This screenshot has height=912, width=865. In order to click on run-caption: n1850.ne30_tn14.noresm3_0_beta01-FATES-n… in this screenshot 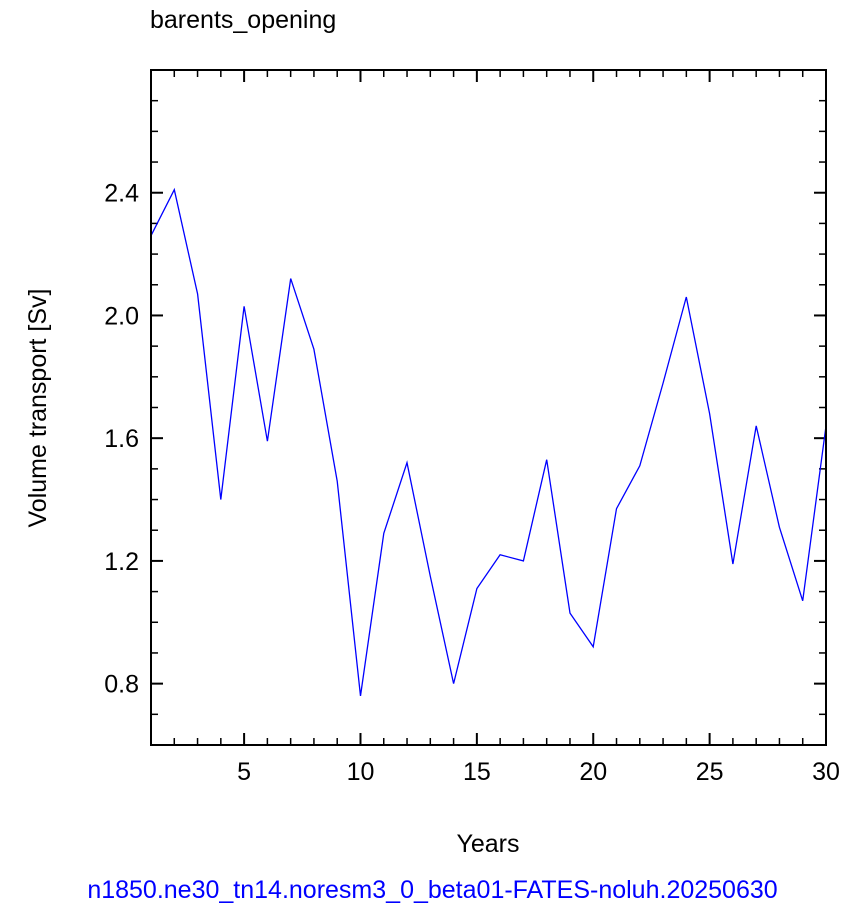, I will do `click(432, 890)`.